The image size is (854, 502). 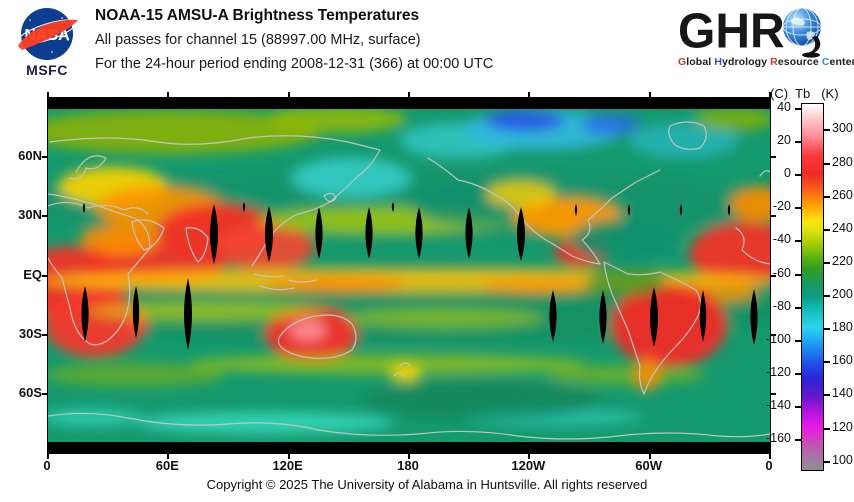 I want to click on nasa-logo: NASA, so click(x=47, y=34).